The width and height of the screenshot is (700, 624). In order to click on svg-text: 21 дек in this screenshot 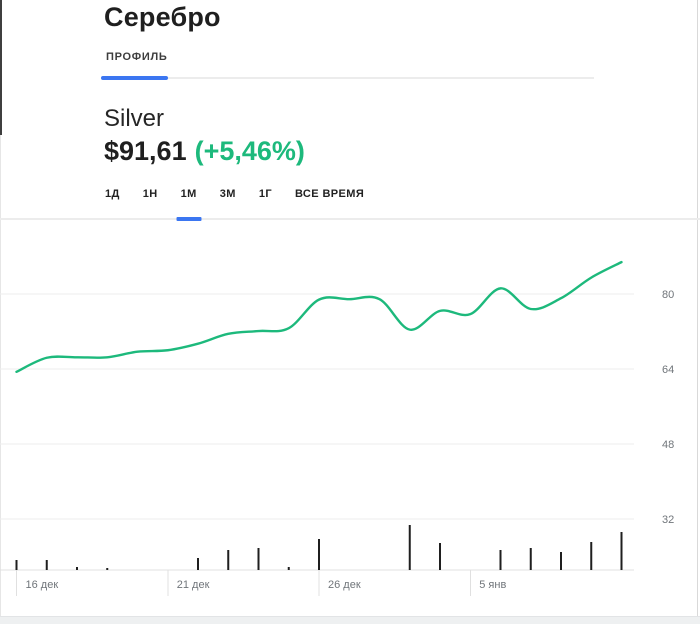, I will do `click(193, 585)`.